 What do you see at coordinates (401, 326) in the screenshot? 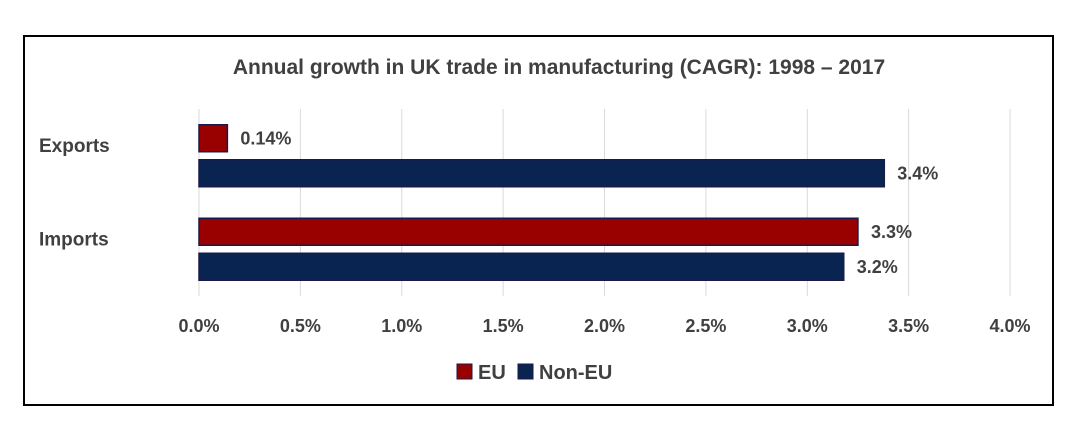
I see `x-tick-label: 1.0%` at bounding box center [401, 326].